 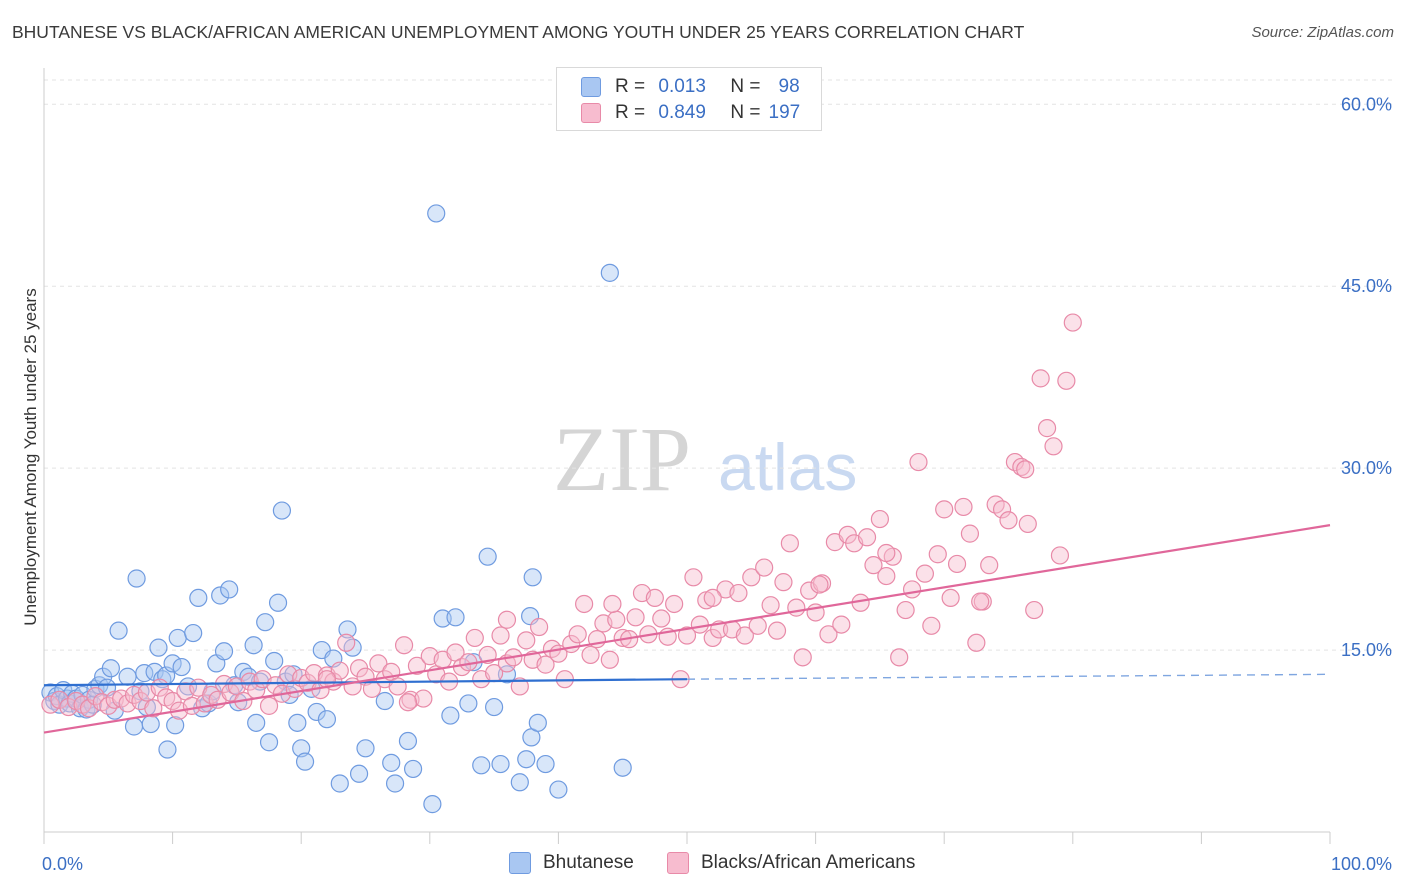 I want to click on legend-n-value: 98, so click(x=789, y=86).